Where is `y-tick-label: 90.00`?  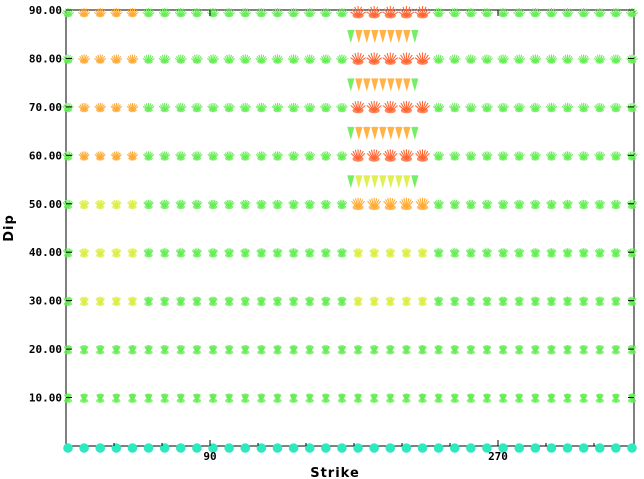
y-tick-label: 90.00 is located at coordinates (45, 10).